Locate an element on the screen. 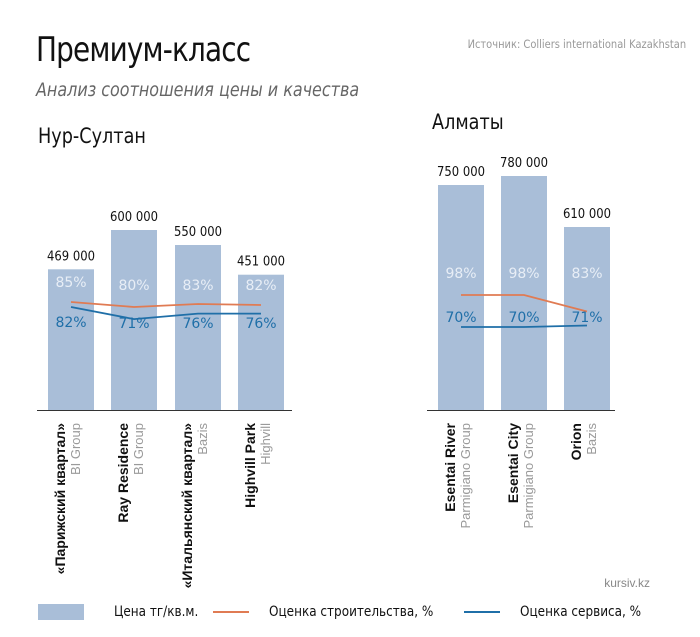  legend-item-service: Оценка сервиса, % is located at coordinates (562, 612).